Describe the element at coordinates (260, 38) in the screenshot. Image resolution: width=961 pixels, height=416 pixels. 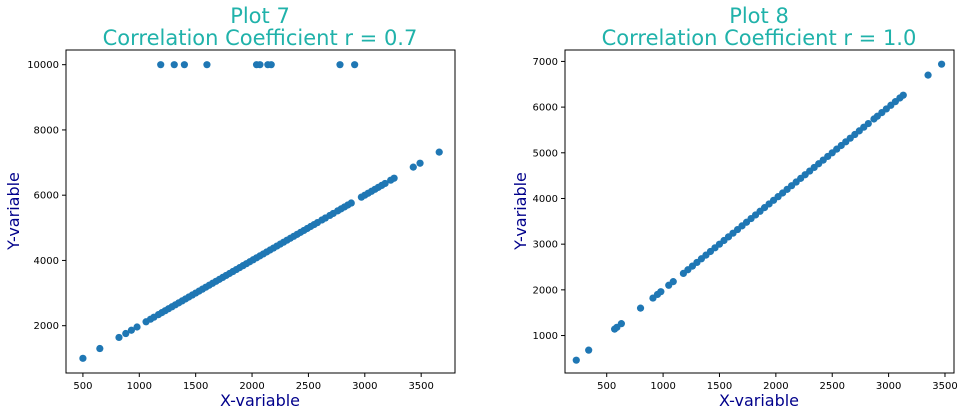
I see `chart-title-line2: Correlation Coefficient r = 0.7` at that location.